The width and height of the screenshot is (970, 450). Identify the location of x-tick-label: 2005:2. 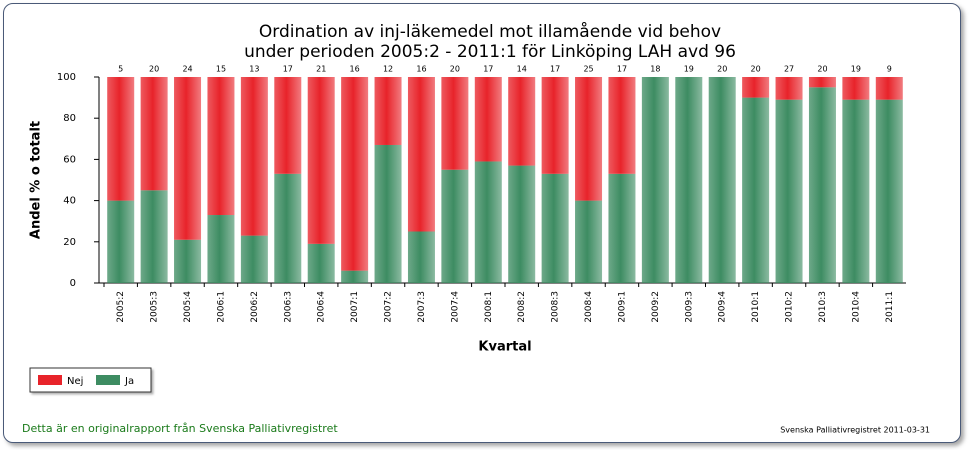
(121, 307).